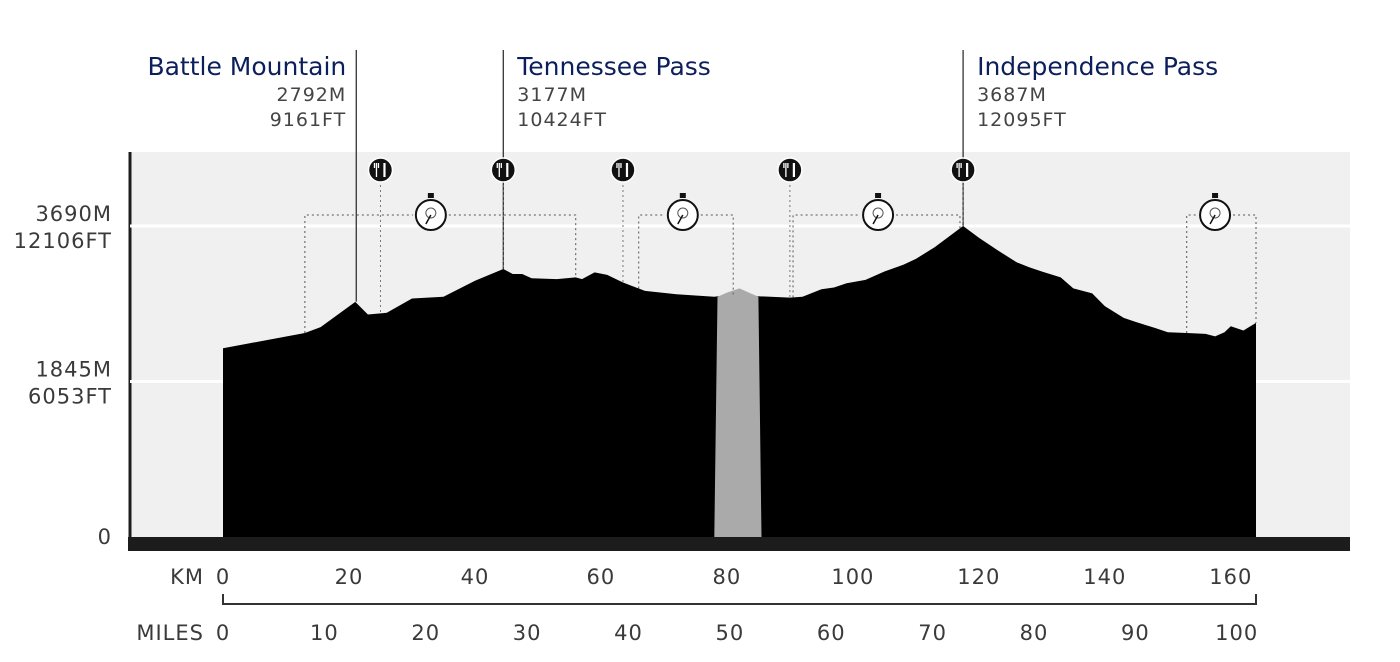 The height and width of the screenshot is (662, 1400). What do you see at coordinates (308, 120) in the screenshot?
I see `pass-elevation-feet: 9161FT` at bounding box center [308, 120].